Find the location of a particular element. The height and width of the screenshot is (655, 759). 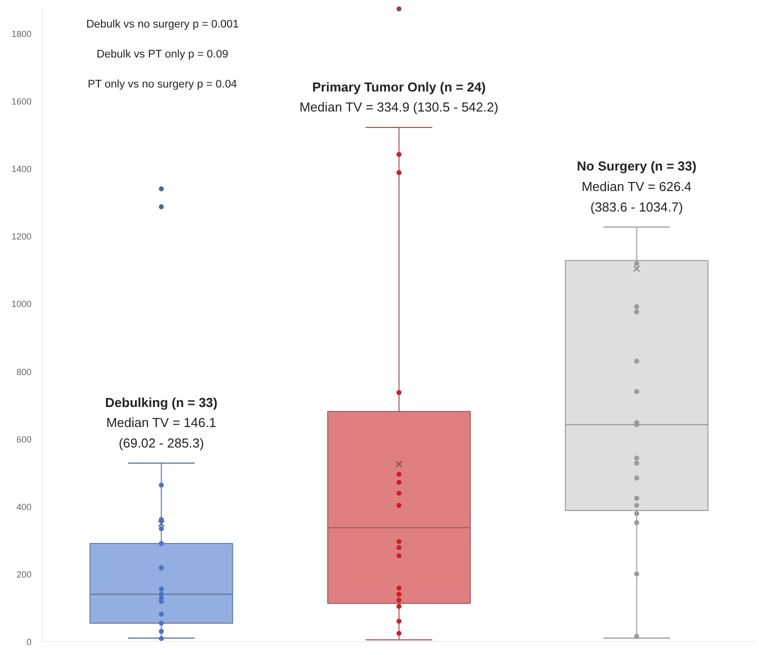

annotation: Primary Tumor Only (n = 24) Median TV = 334.9 (130.5 - 542.2) is located at coordinates (398, 97).